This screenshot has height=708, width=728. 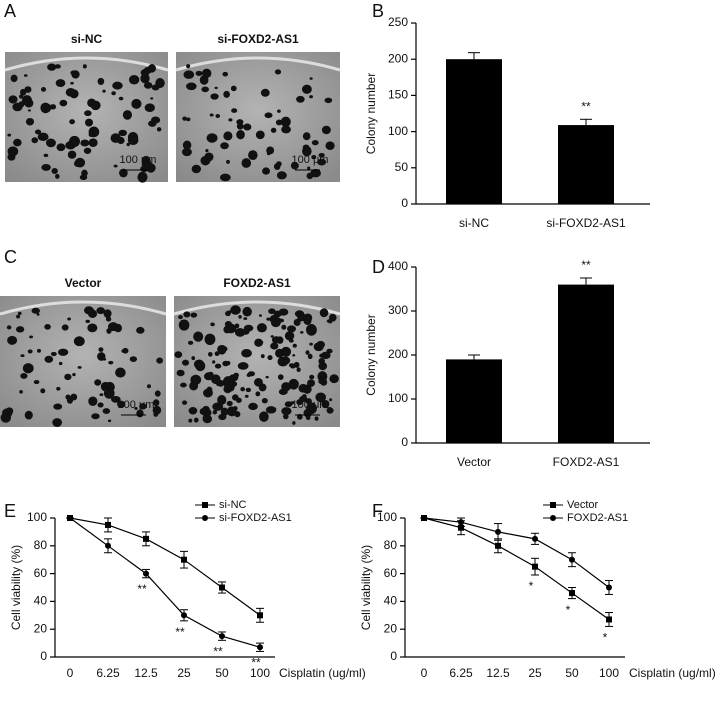 I want to click on y-tick-label: 40, so click(x=41, y=601).